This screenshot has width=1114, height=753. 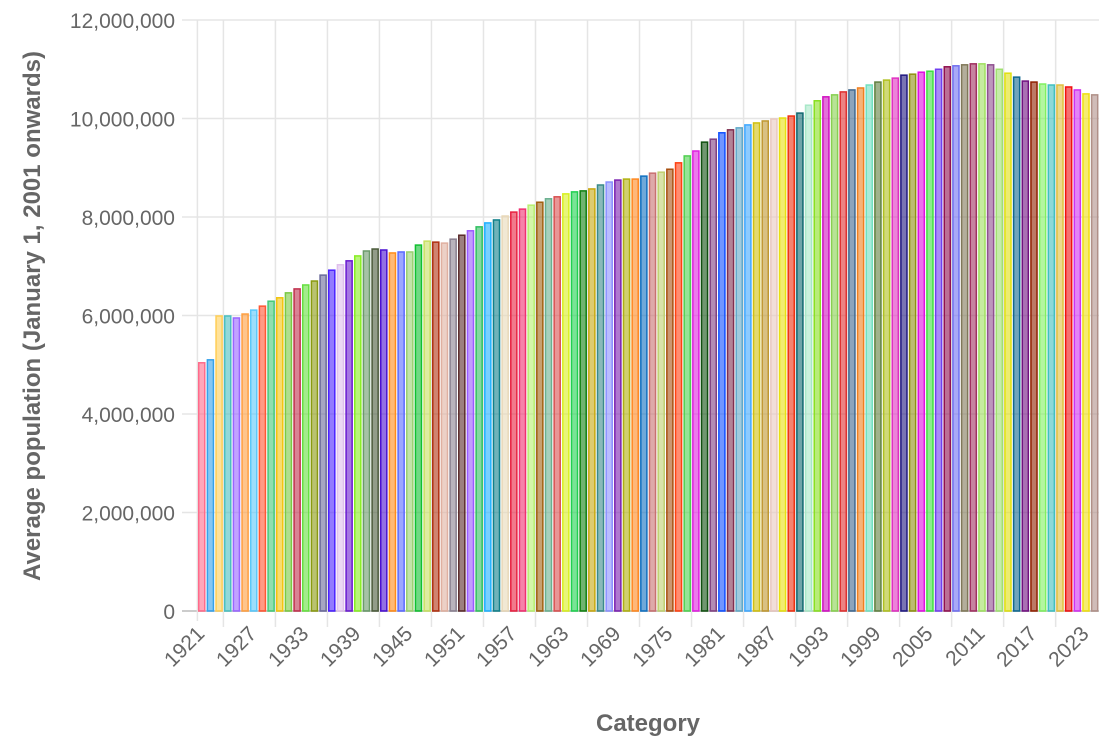 What do you see at coordinates (128, 415) in the screenshot?
I see `y-tick-label: 4,000,000` at bounding box center [128, 415].